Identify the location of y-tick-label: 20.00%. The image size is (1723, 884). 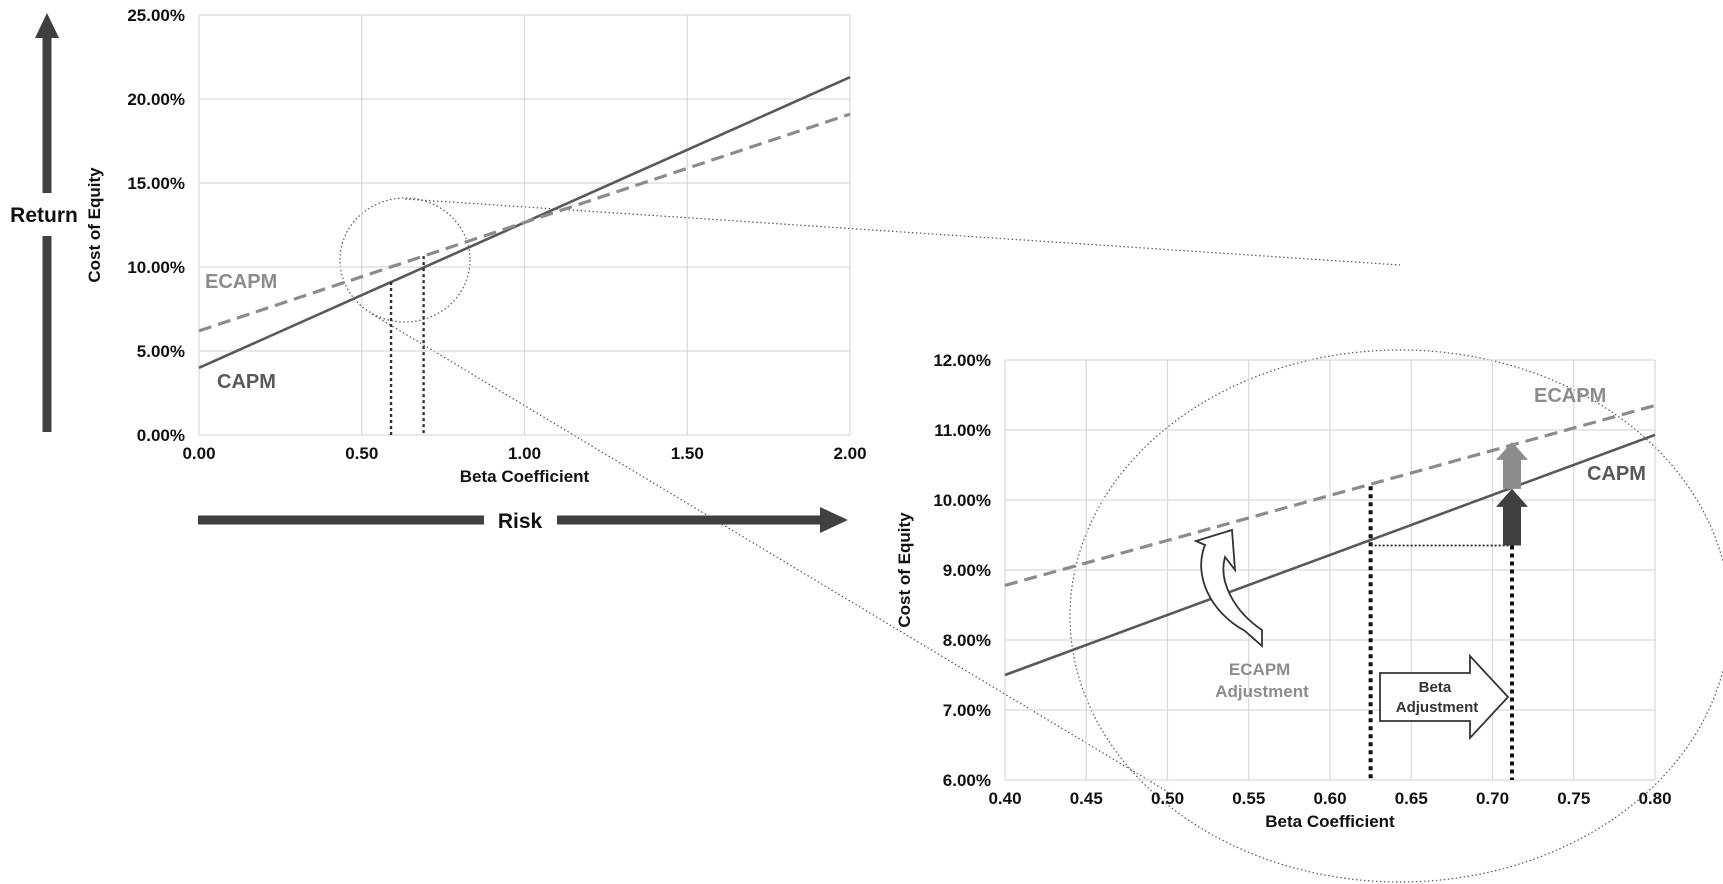
(156, 99).